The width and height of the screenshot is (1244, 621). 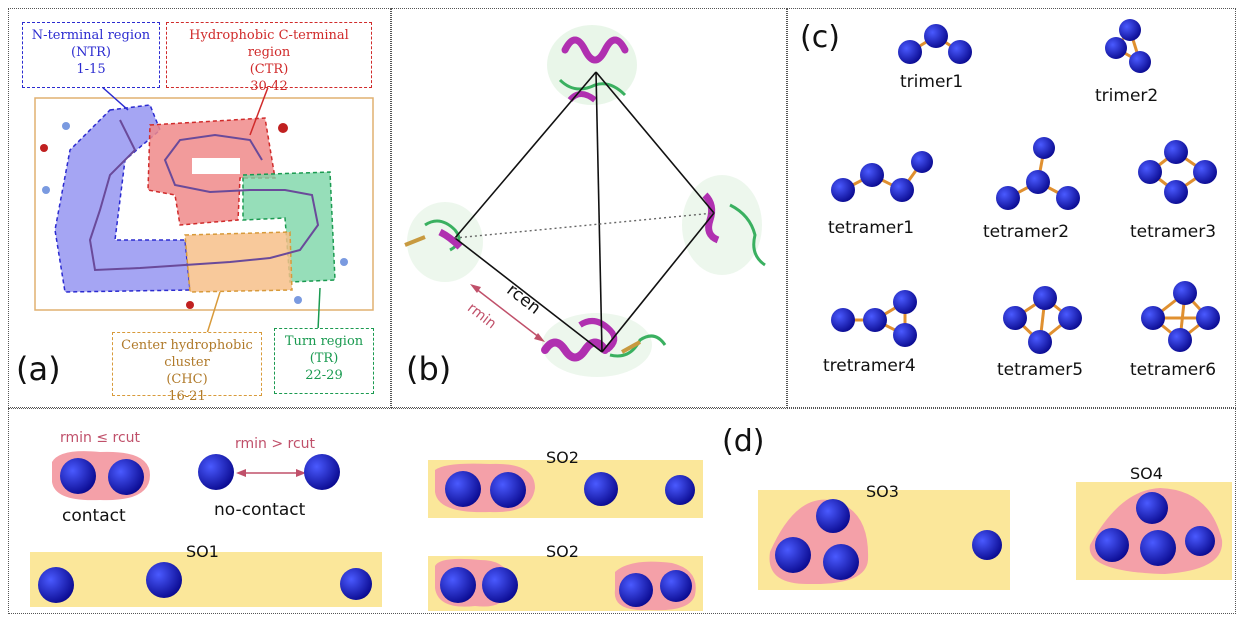 What do you see at coordinates (562, 457) in the screenshot?
I see `so2a-label: SO2` at bounding box center [562, 457].